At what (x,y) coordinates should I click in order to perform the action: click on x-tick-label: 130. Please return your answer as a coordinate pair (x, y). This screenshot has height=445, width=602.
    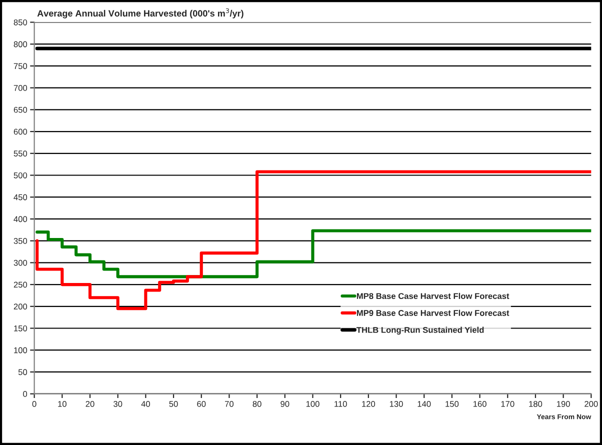
    Looking at the image, I should click on (396, 403).